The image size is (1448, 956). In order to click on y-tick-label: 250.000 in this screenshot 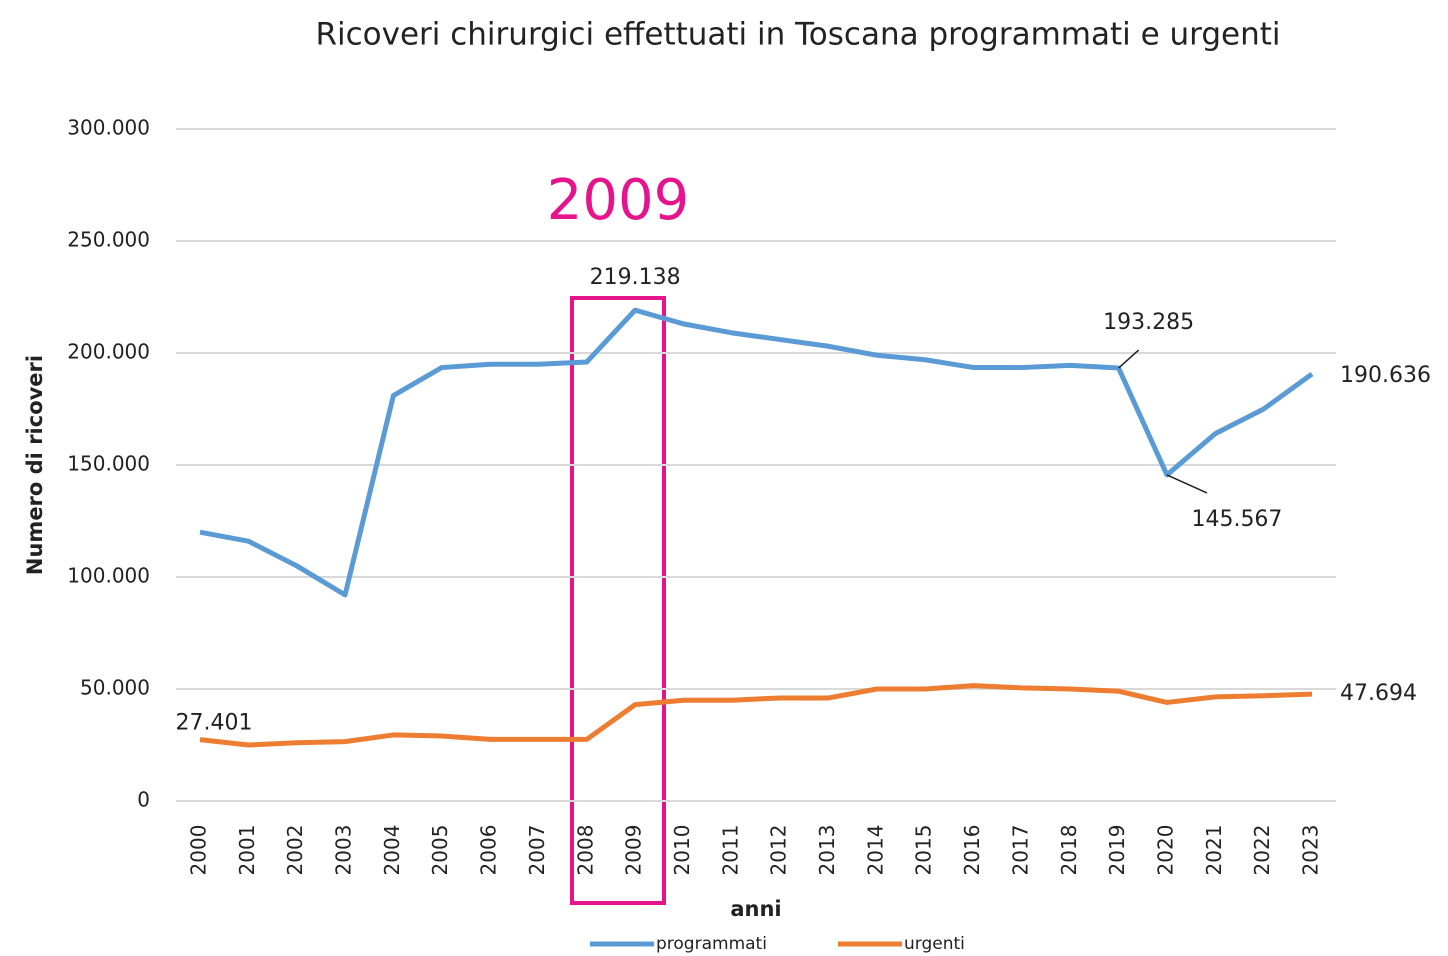, I will do `click(108, 240)`.